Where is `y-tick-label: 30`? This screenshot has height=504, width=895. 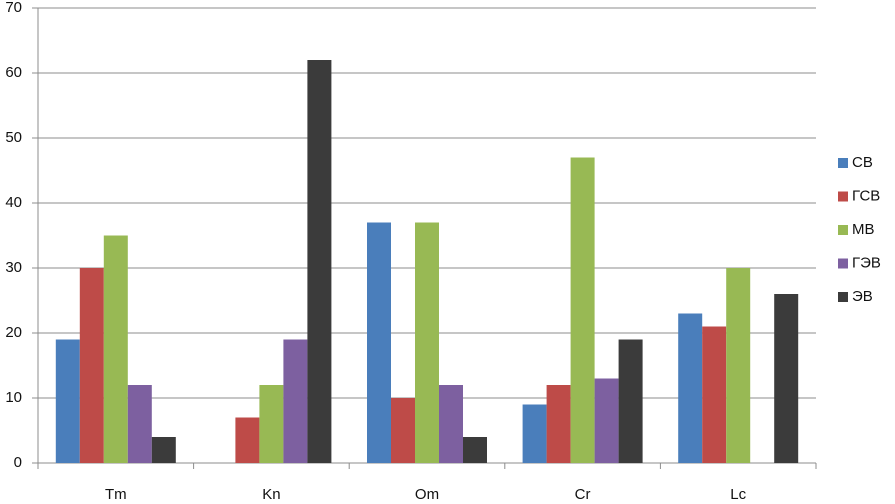
y-tick-label: 30 is located at coordinates (13, 267).